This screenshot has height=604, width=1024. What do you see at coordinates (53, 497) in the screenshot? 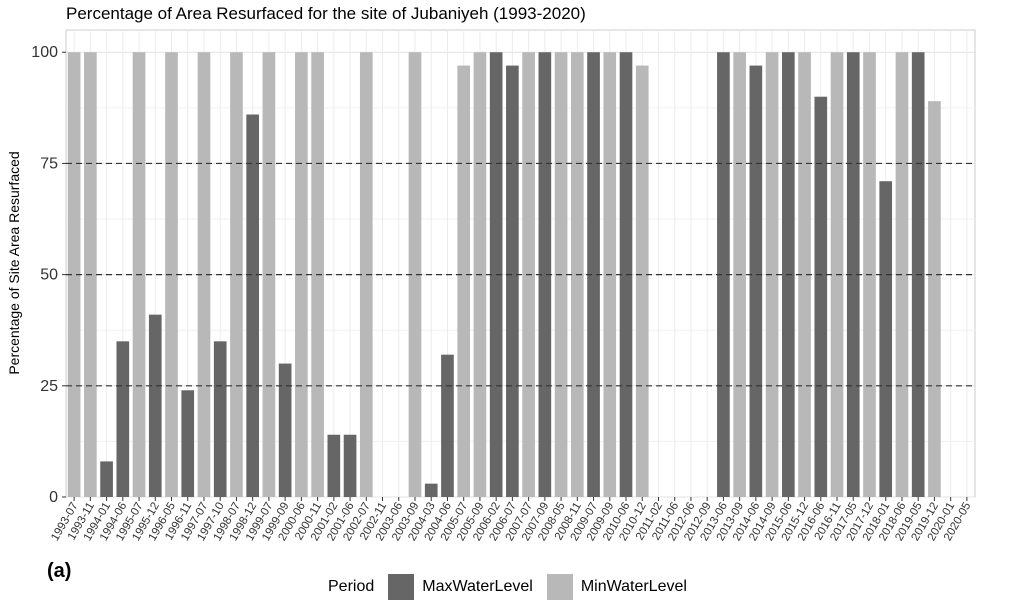
I see `y-tick-label: 0` at bounding box center [53, 497].